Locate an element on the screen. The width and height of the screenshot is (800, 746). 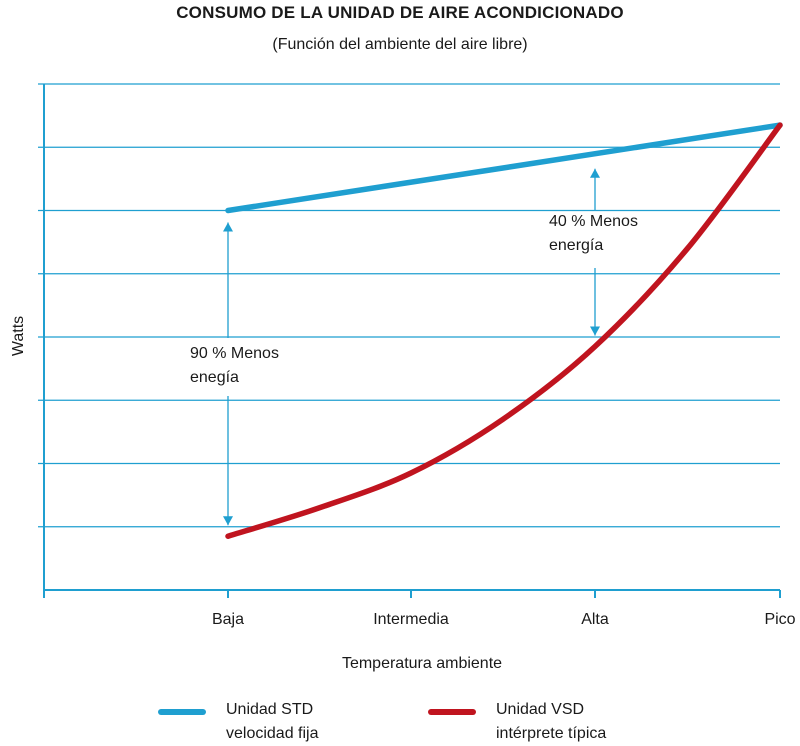
chart-subtitle: (Función del ambiente del aire libre) is located at coordinates (400, 44).